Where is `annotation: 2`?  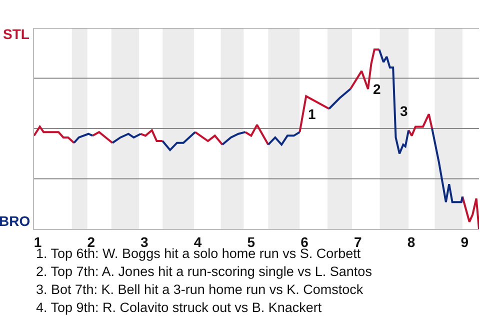
annotation: 2 is located at coordinates (377, 89).